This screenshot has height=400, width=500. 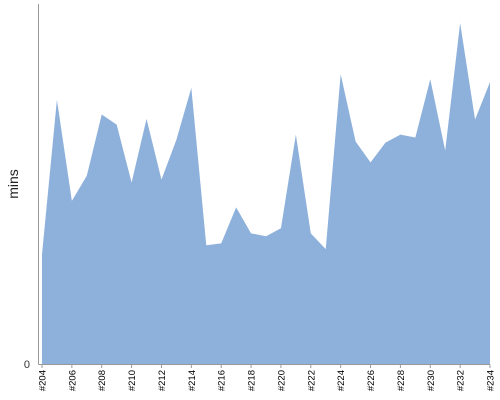 What do you see at coordinates (491, 380) in the screenshot?
I see `x-tick-label: #234` at bounding box center [491, 380].